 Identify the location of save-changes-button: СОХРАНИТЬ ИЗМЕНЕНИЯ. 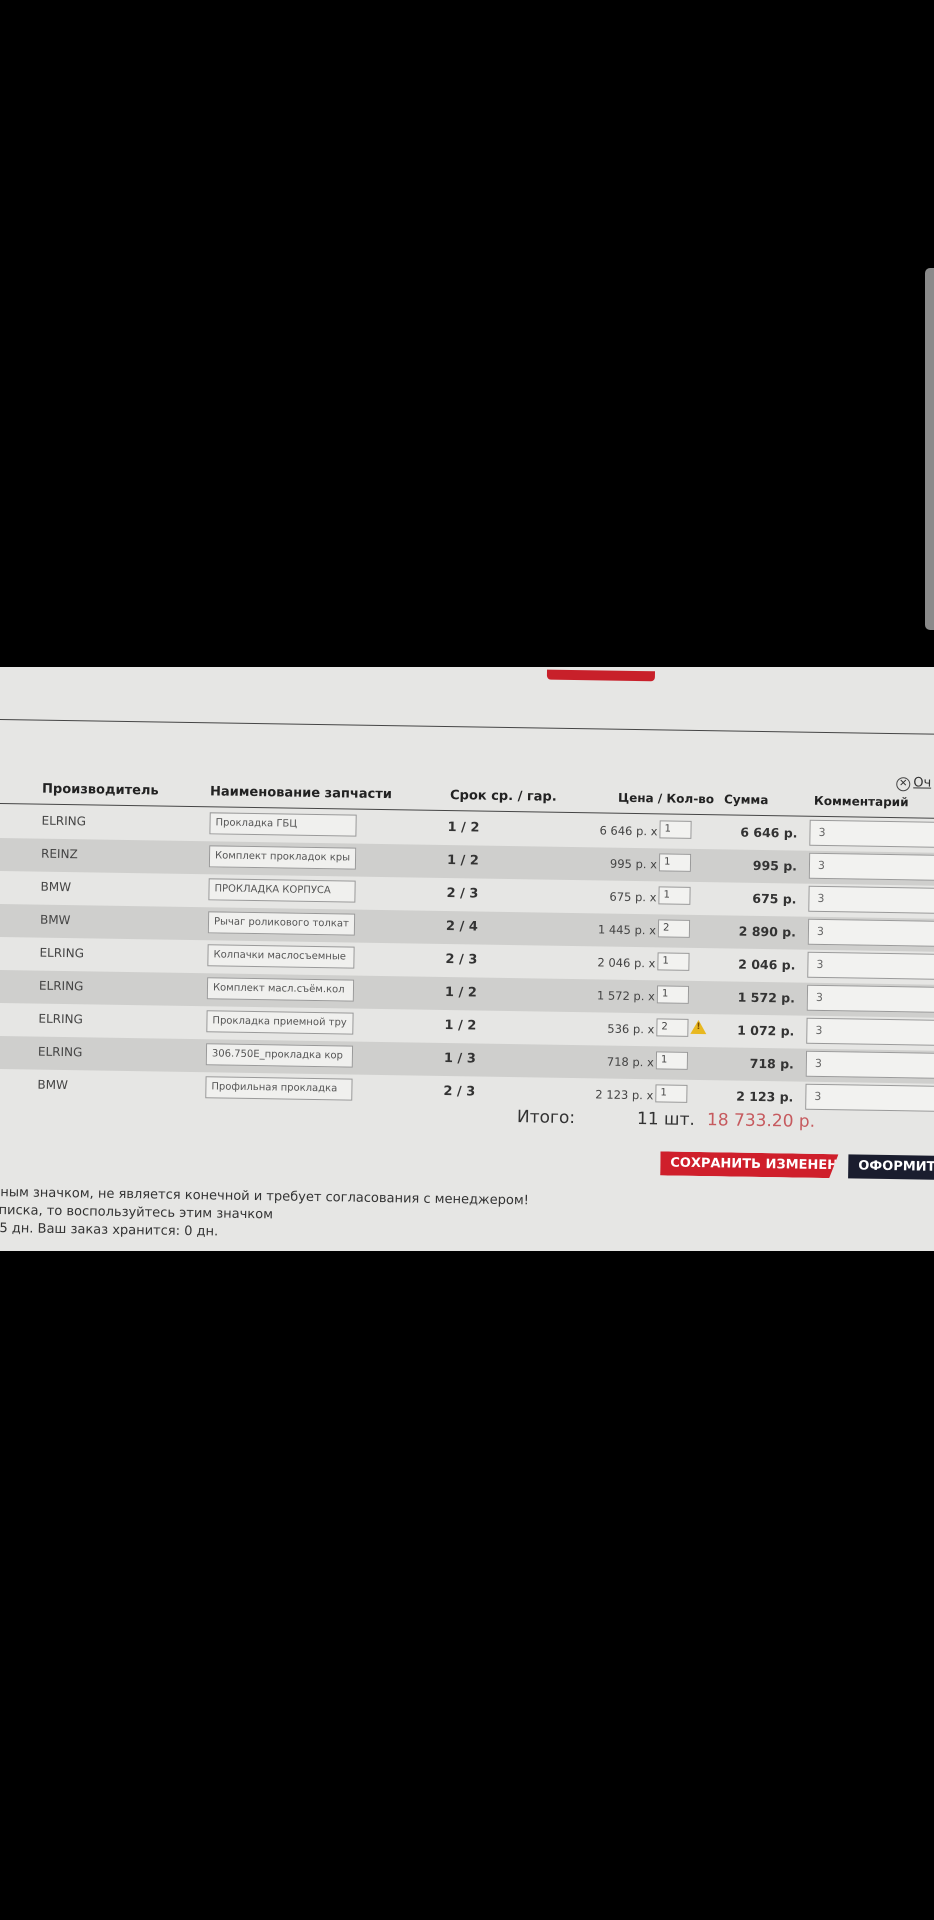
(749, 1164).